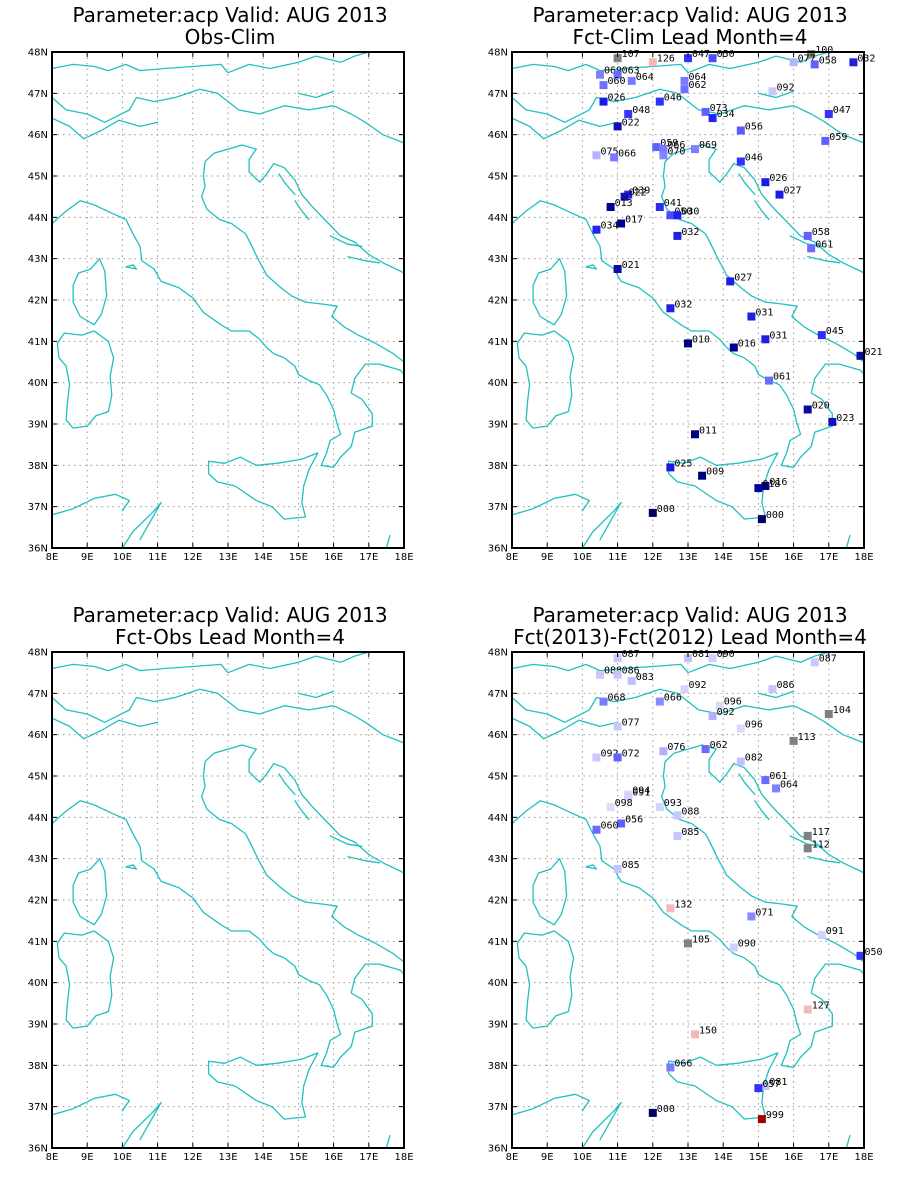  What do you see at coordinates (726, 712) in the screenshot?
I see `station-value-label: 092` at bounding box center [726, 712].